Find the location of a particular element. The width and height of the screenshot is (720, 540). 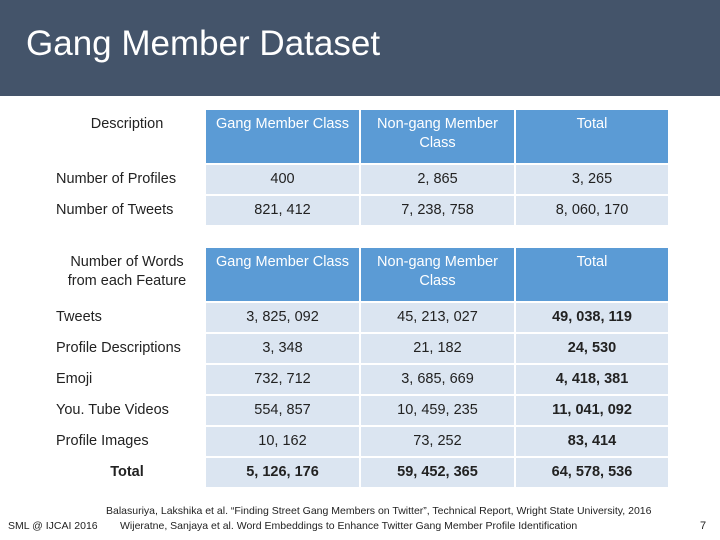

table-cell: 5, 126, 176 is located at coordinates (283, 473).